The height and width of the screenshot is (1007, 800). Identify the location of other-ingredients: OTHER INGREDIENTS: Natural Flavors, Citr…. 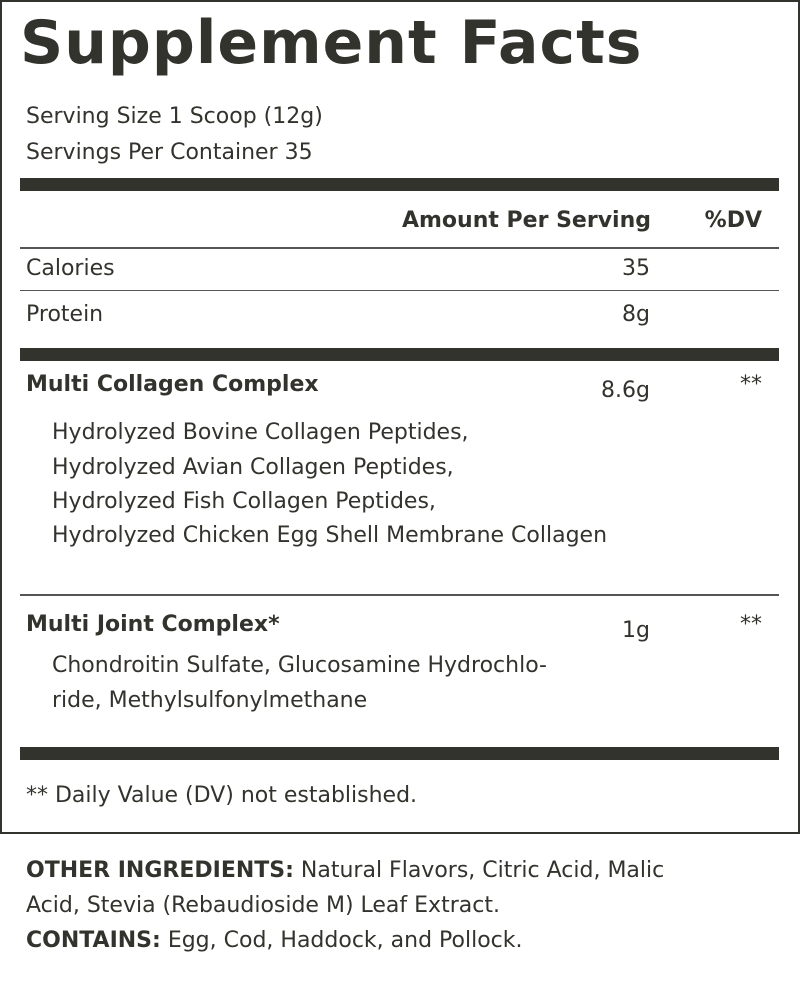
(345, 870).